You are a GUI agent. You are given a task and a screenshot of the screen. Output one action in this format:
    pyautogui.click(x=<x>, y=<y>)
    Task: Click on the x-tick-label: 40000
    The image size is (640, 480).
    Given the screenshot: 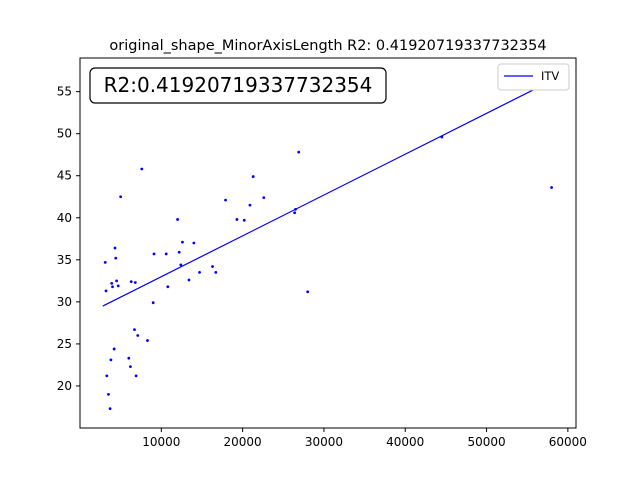 What is the action you would take?
    pyautogui.click(x=405, y=442)
    